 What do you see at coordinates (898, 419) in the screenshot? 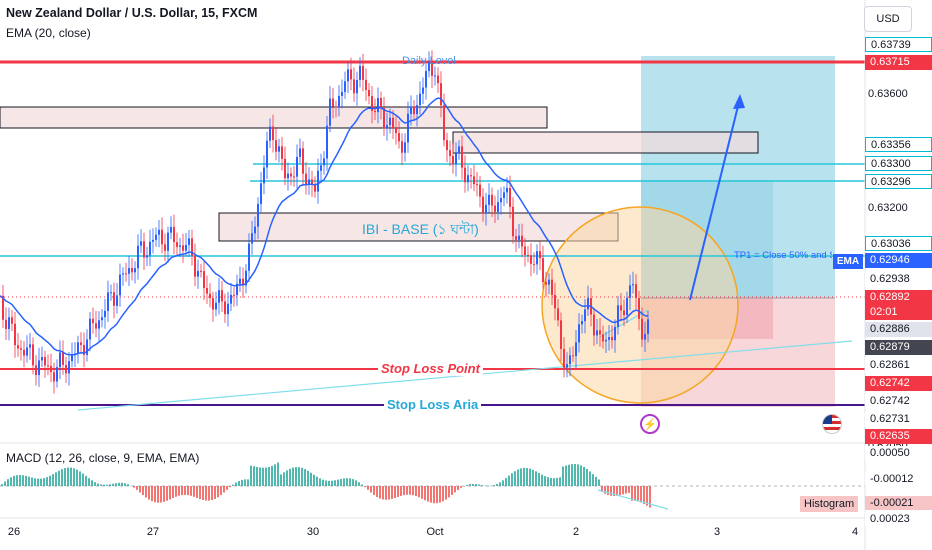
I see `price-tag: 0.62731` at bounding box center [898, 419].